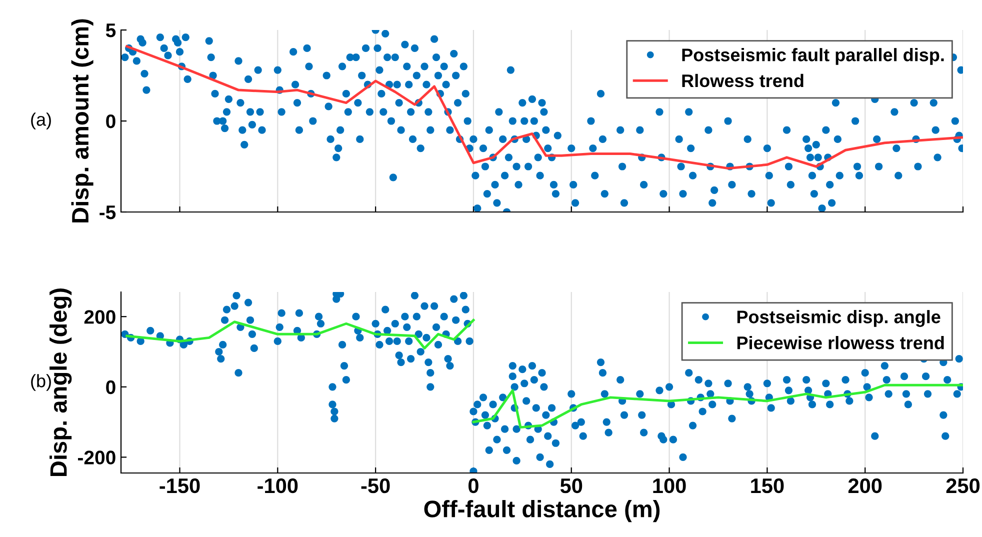  I want to click on y-axis-title: Disp. amount (cm), so click(82, 120).